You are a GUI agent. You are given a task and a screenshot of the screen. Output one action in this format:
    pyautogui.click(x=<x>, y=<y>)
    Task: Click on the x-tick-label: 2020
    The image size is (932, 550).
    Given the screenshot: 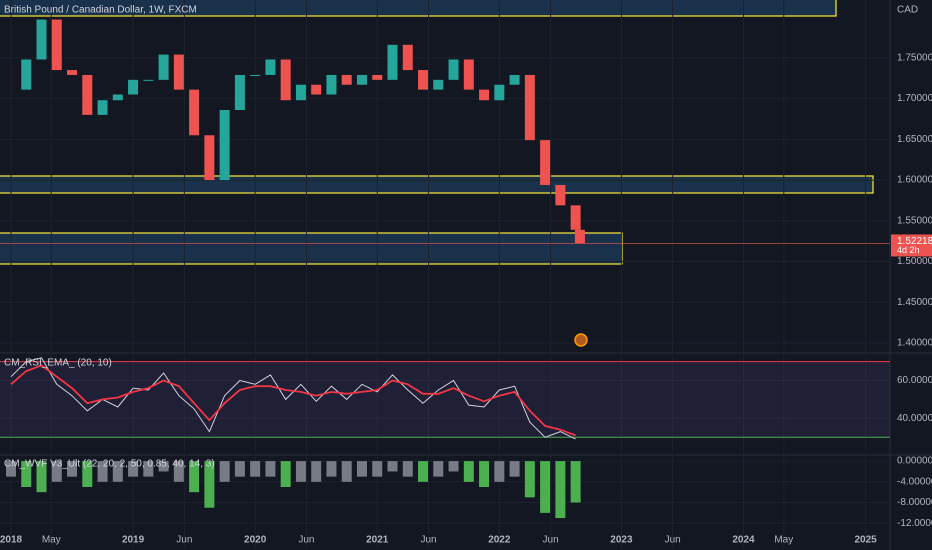 What is the action you would take?
    pyautogui.click(x=255, y=540)
    